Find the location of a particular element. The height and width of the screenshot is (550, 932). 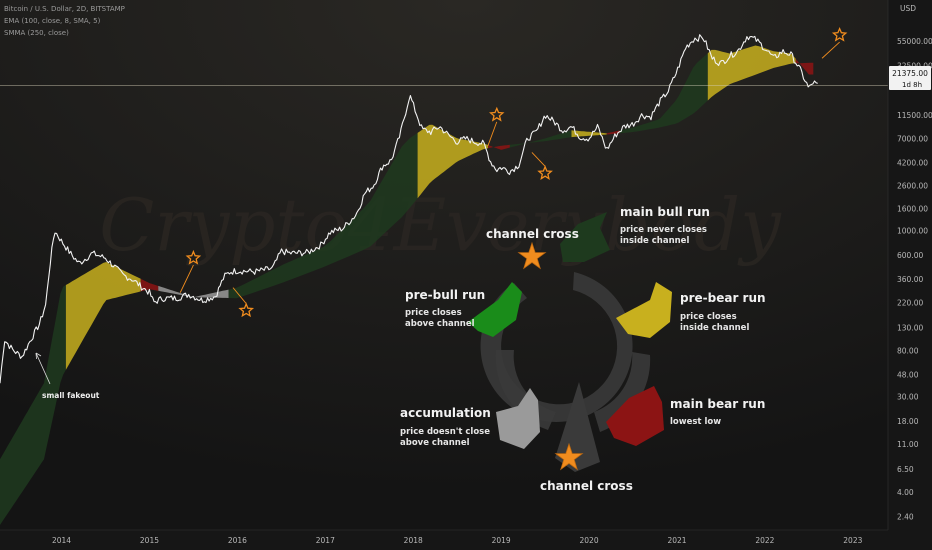

y-tick-label: 1000.00 is located at coordinates (912, 231).